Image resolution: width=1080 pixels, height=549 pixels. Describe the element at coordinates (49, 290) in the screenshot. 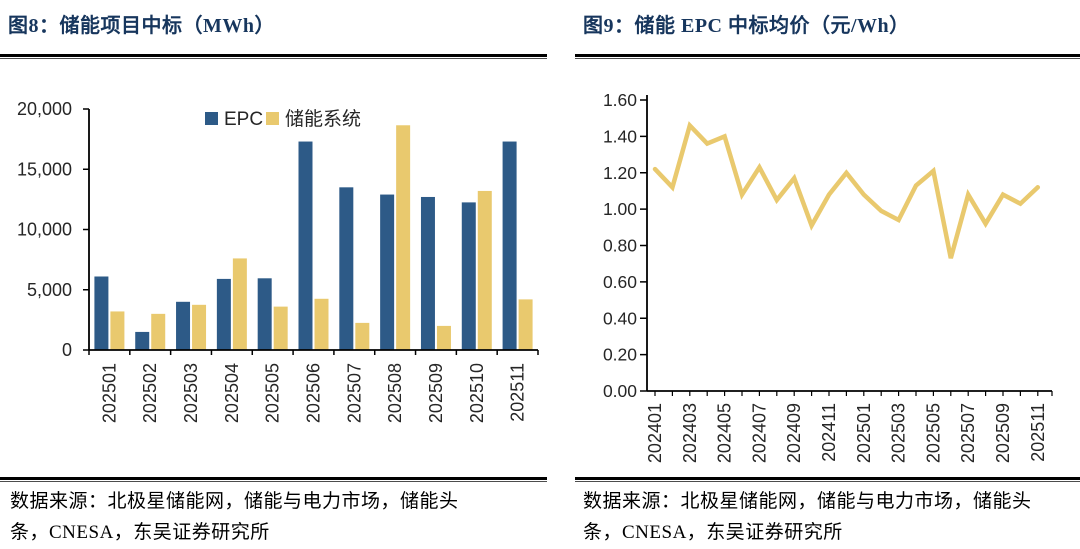

I see `y-axis-label: 5,000` at that location.